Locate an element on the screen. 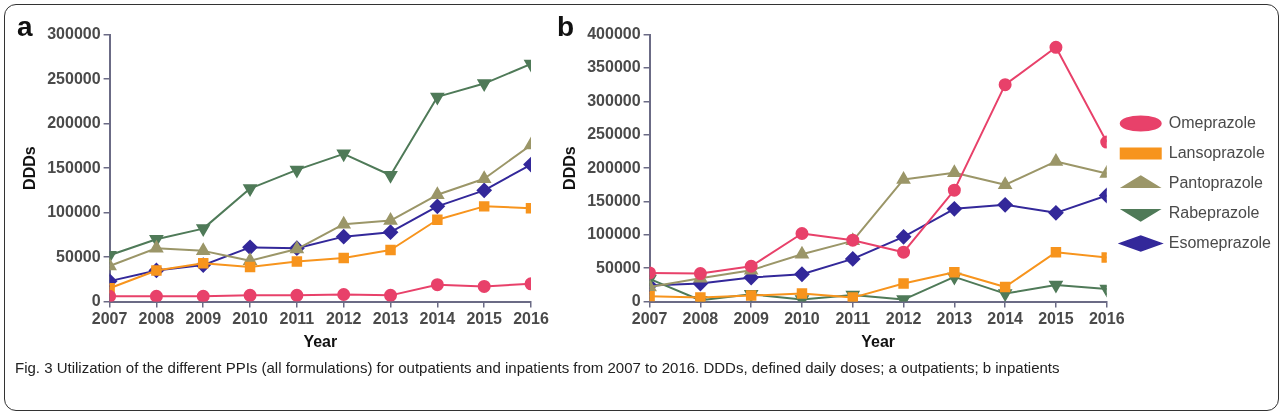 The height and width of the screenshot is (417, 1285). chart-title: b is located at coordinates (566, 26).